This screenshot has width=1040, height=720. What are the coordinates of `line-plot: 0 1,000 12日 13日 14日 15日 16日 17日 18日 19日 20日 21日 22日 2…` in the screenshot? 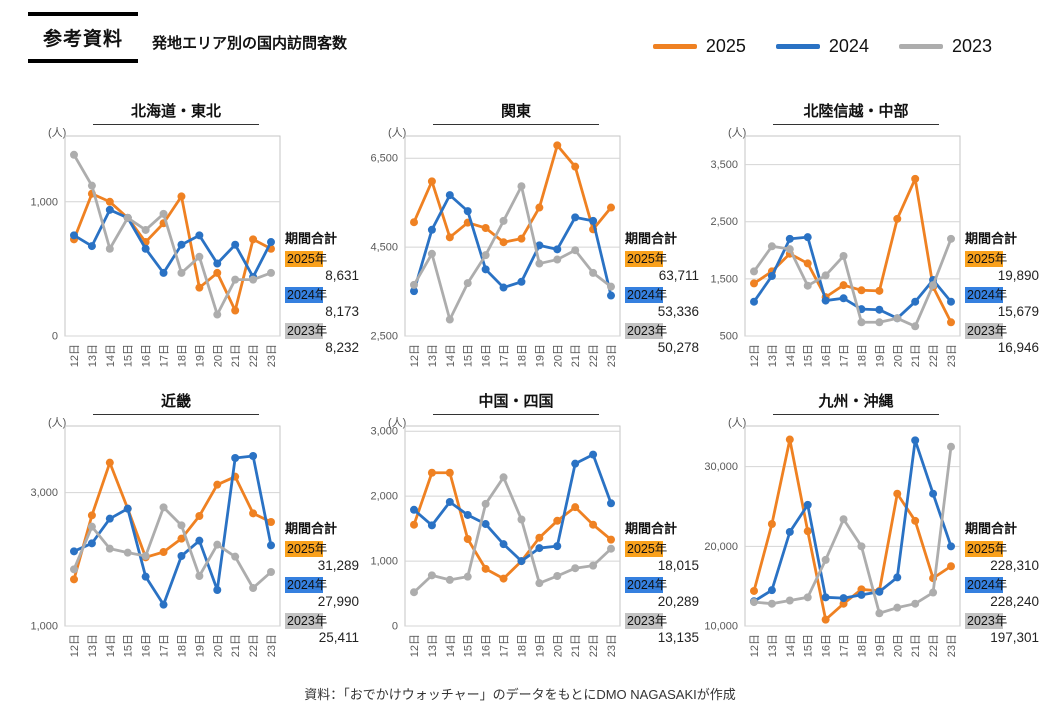 It's located at (155, 251).